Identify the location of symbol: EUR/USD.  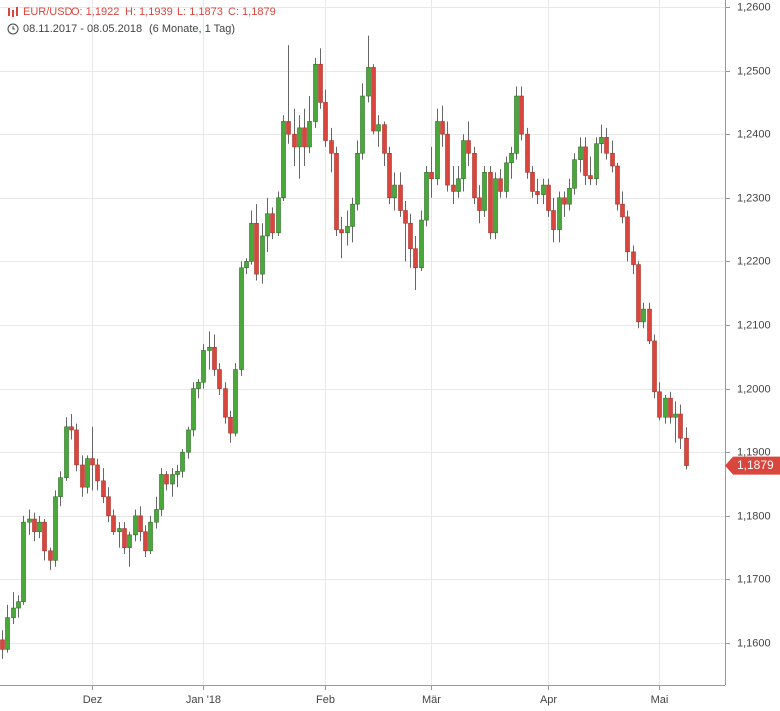
(48, 12).